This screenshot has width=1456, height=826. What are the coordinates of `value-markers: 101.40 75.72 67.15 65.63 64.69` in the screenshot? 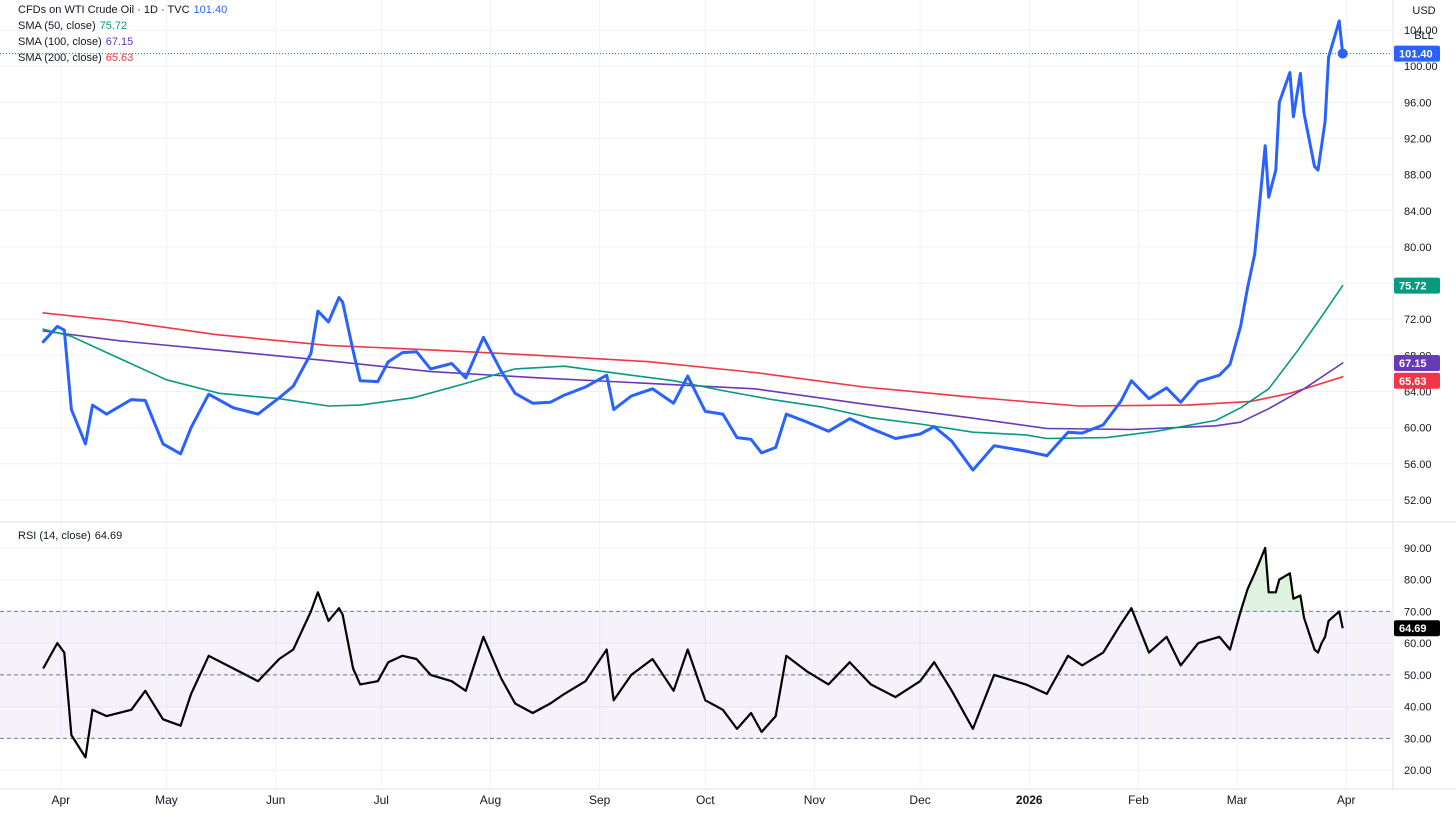 It's located at (1417, 341).